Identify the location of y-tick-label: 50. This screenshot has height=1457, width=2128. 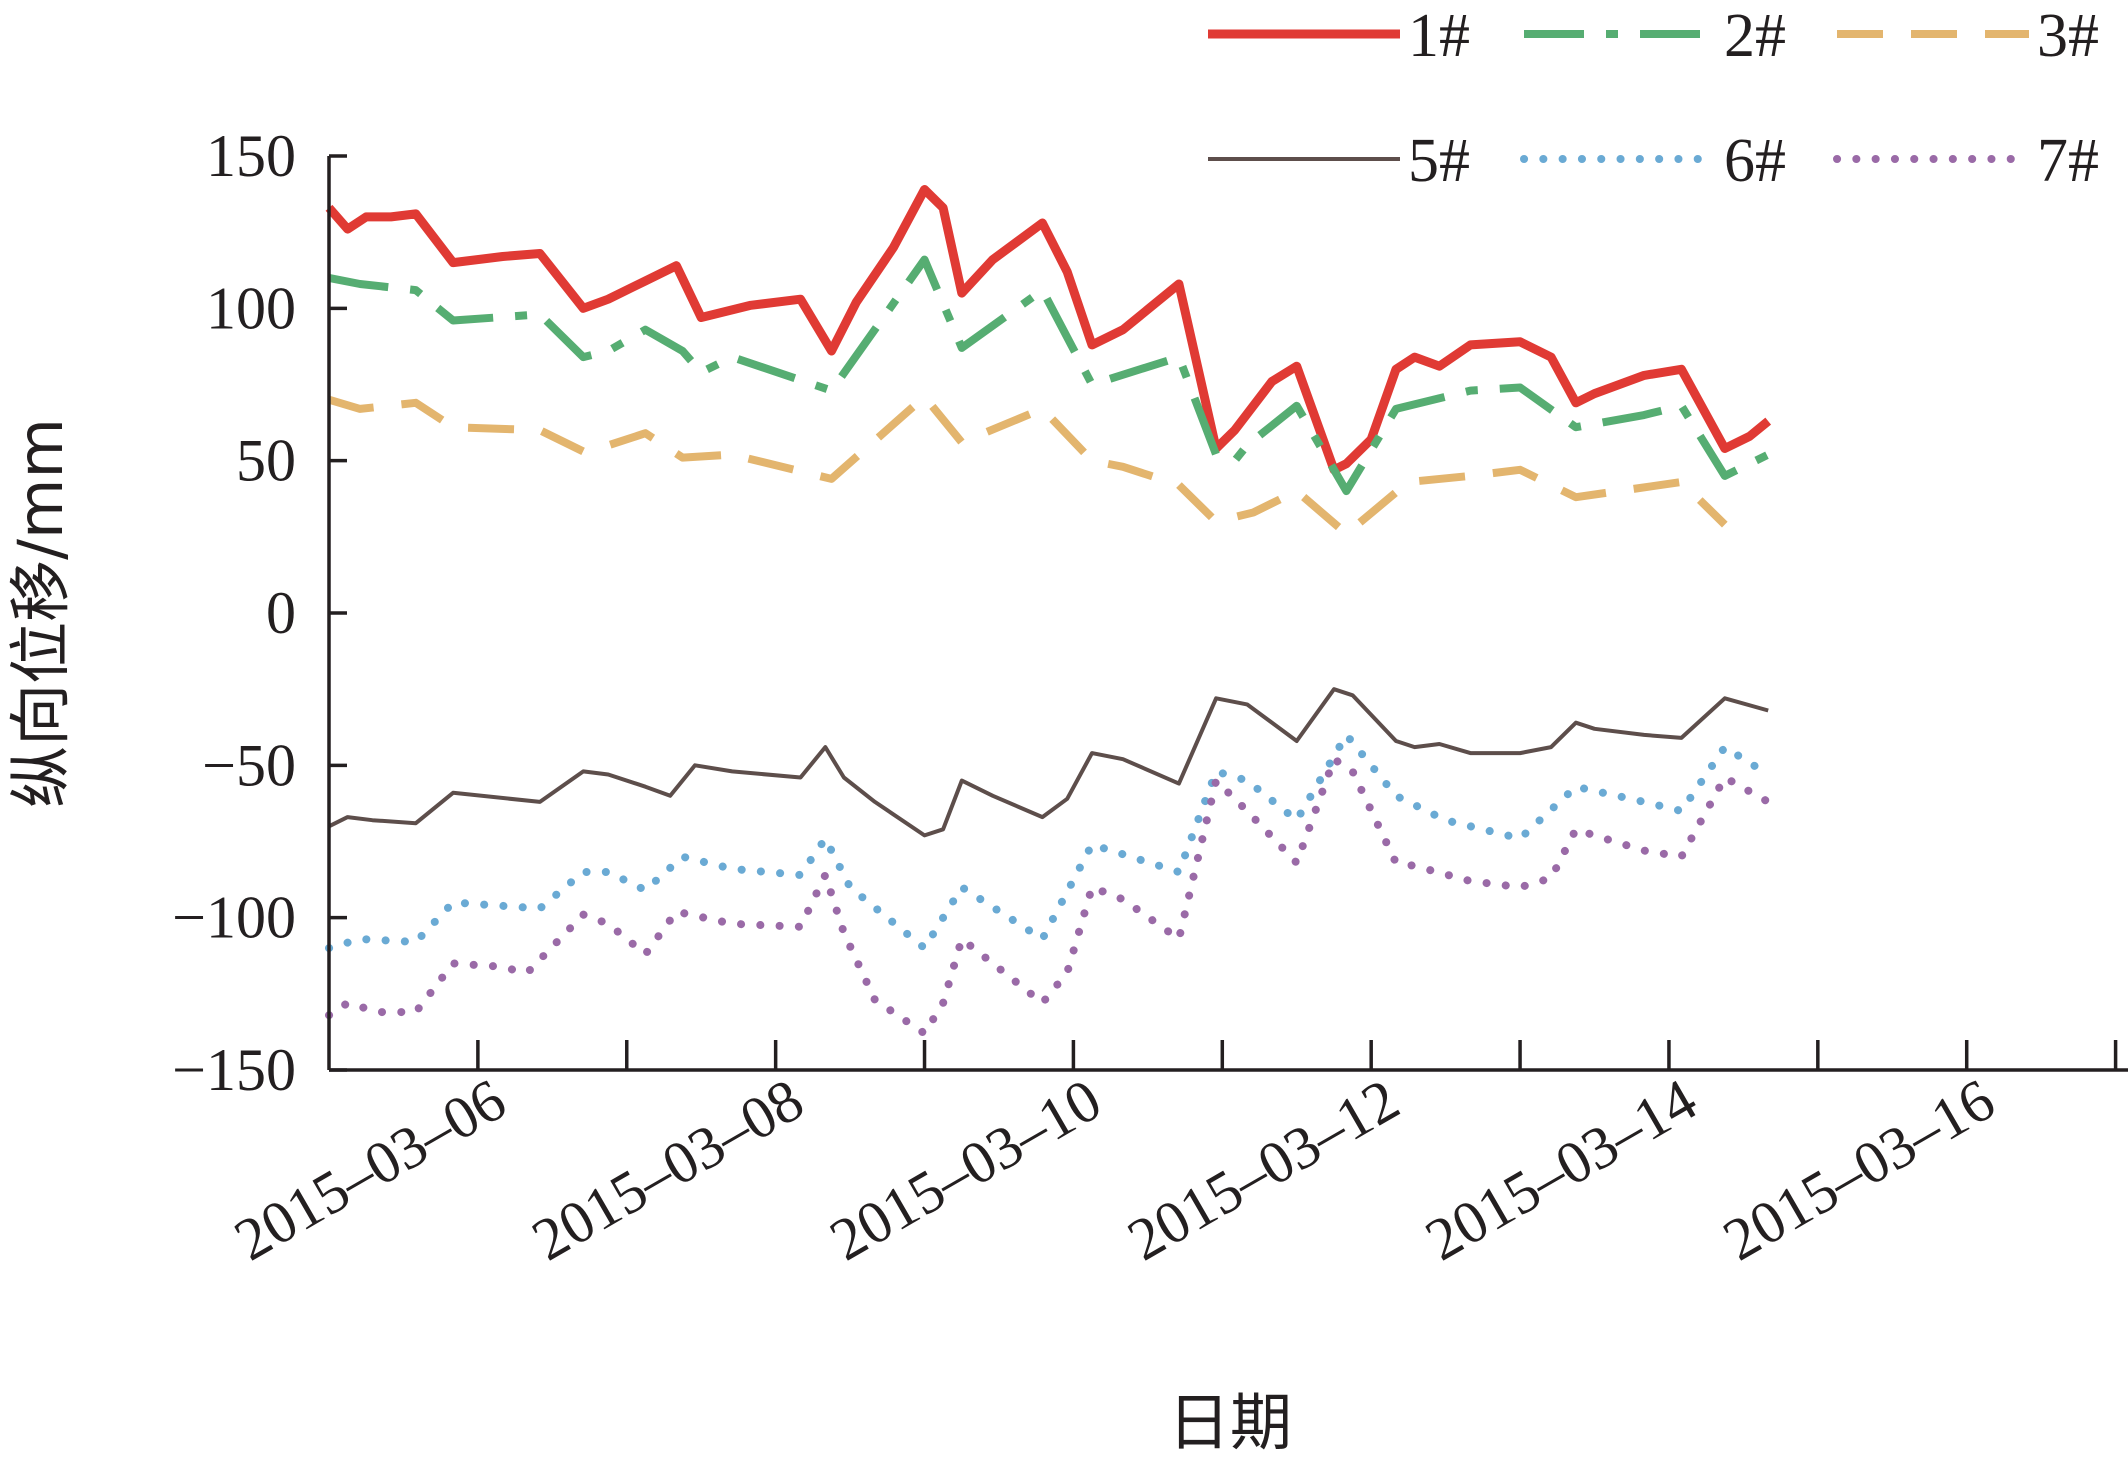
(266, 461).